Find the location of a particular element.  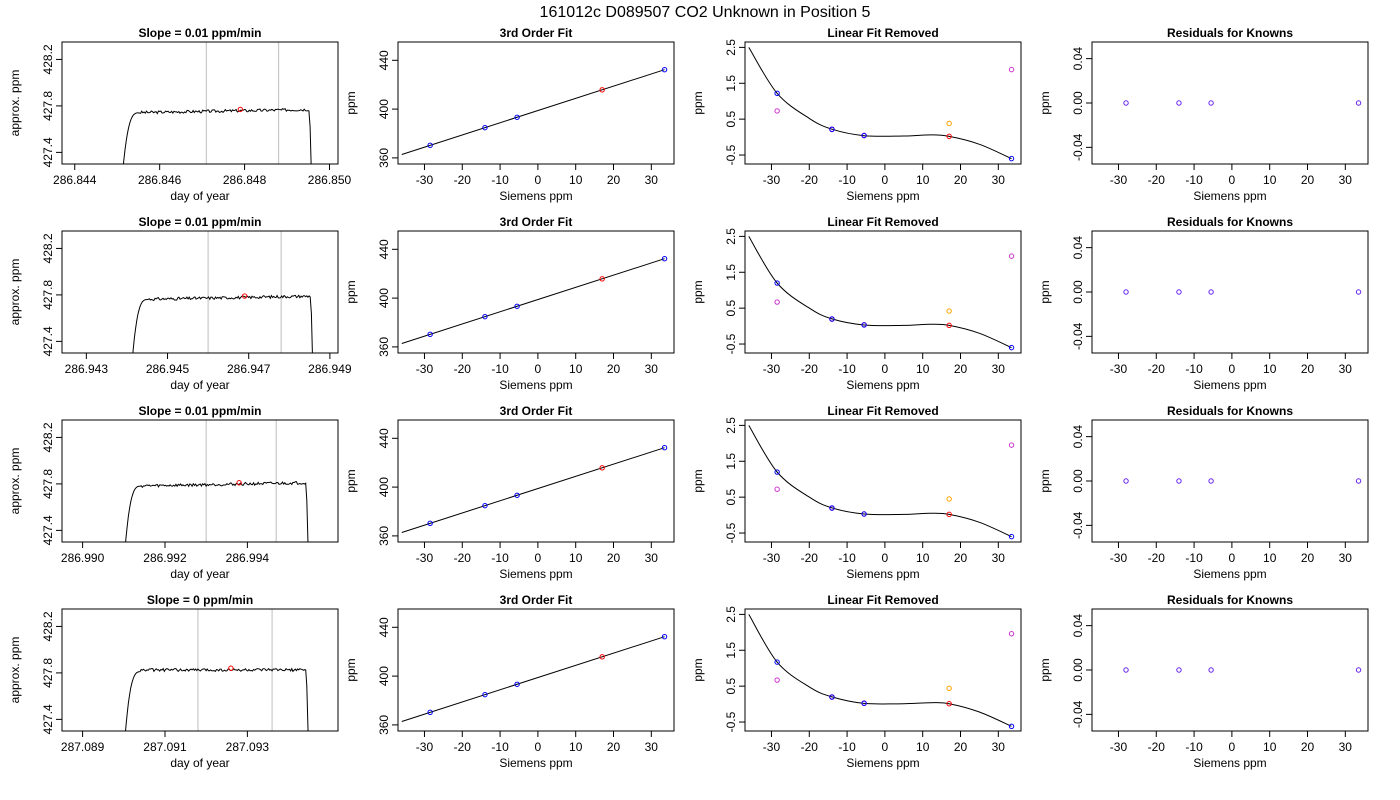

panel-title: Slope = 0.01 ppm/min is located at coordinates (199, 33).